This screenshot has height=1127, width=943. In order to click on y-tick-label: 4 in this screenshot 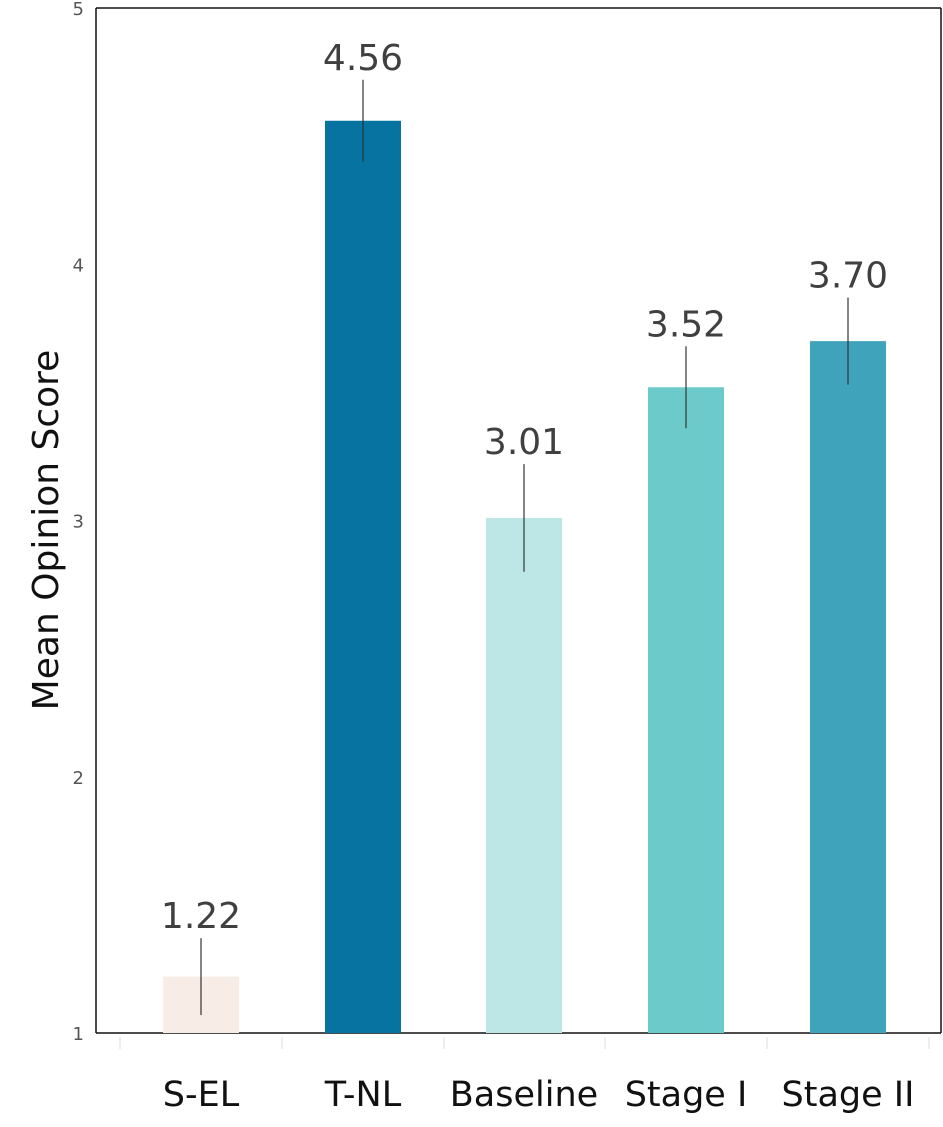, I will do `click(78, 265)`.